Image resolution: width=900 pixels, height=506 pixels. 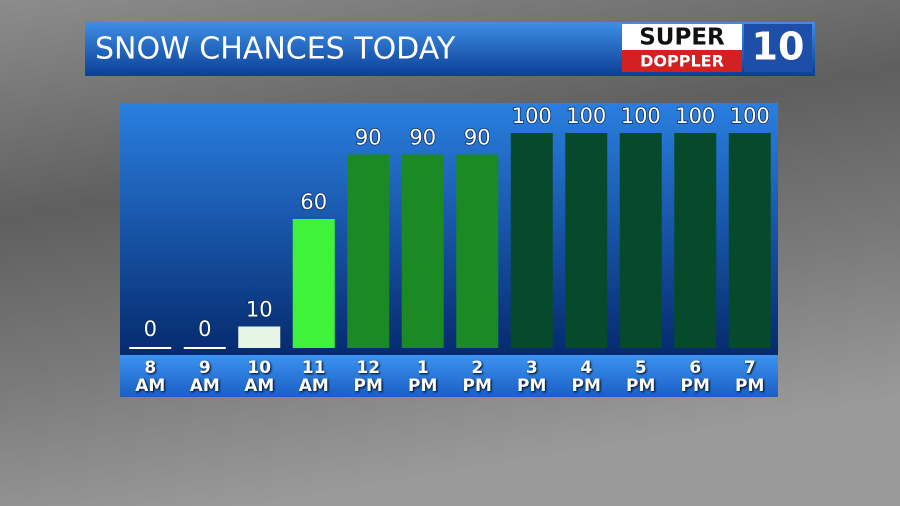 I want to click on value-label: 10, so click(x=259, y=310).